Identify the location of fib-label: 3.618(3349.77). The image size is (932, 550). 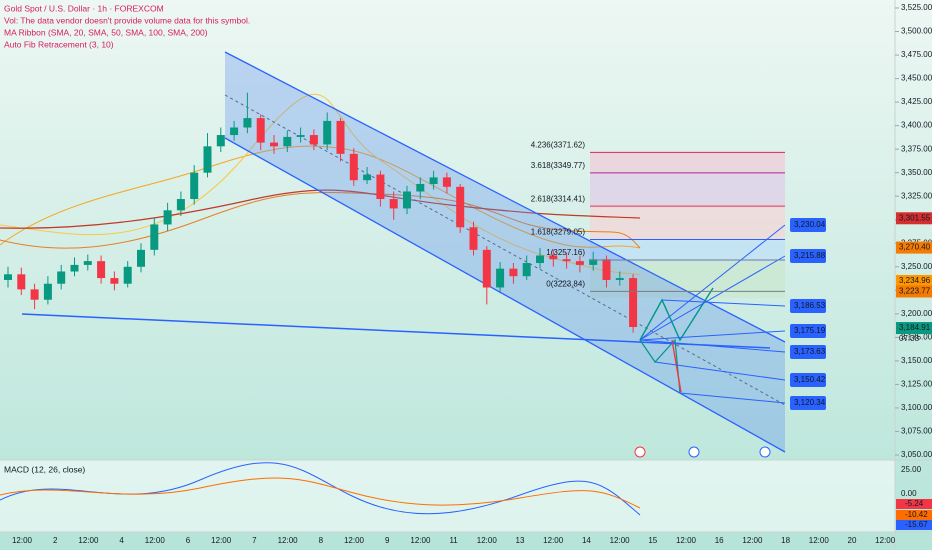
(558, 165).